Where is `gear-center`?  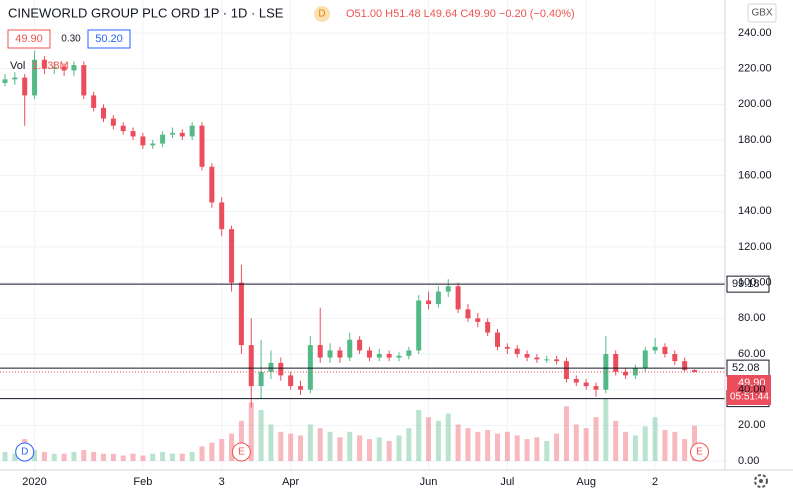 gear-center is located at coordinates (761, 481).